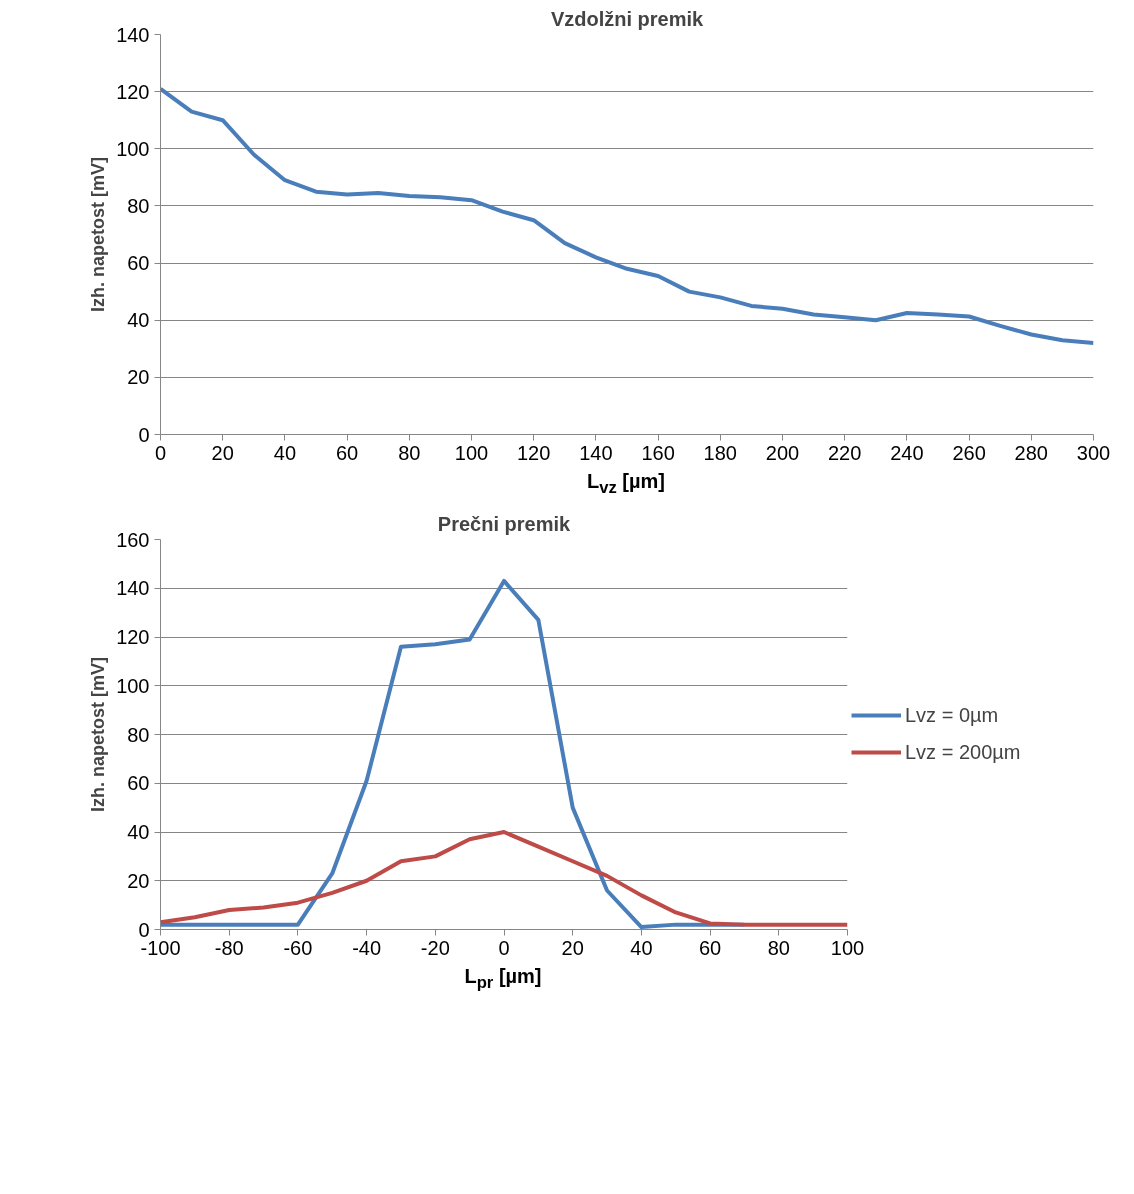 This screenshot has width=1134, height=1194. What do you see at coordinates (144, 434) in the screenshot?
I see `y-tick-label: 0` at bounding box center [144, 434].